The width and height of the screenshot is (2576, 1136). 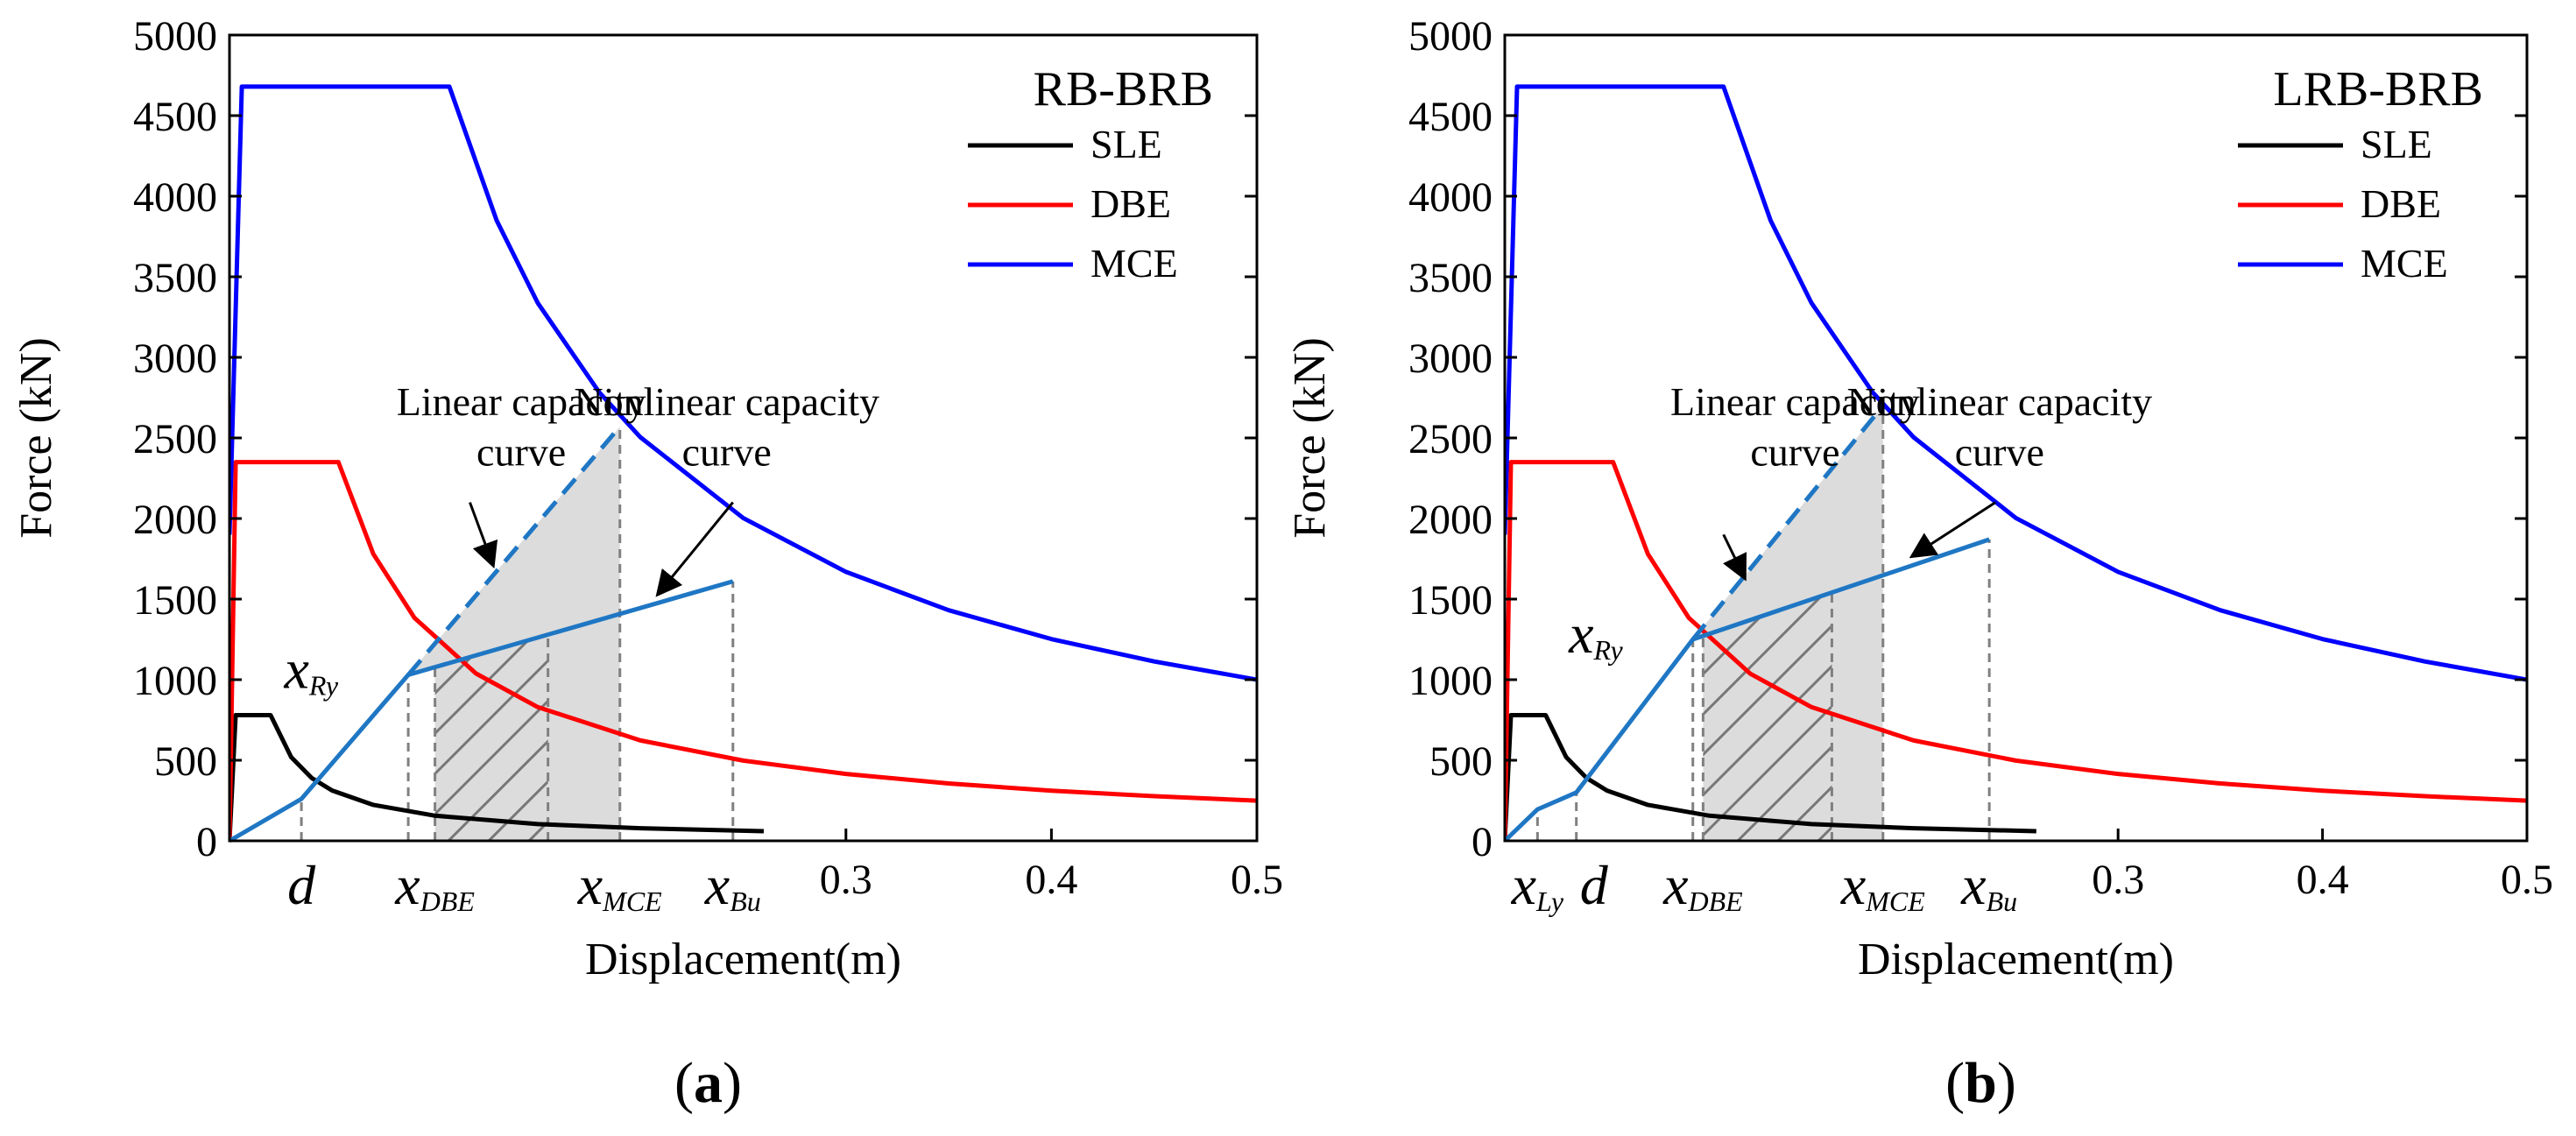 I want to click on nonlinear-capacity-label-line2: curve, so click(x=727, y=451).